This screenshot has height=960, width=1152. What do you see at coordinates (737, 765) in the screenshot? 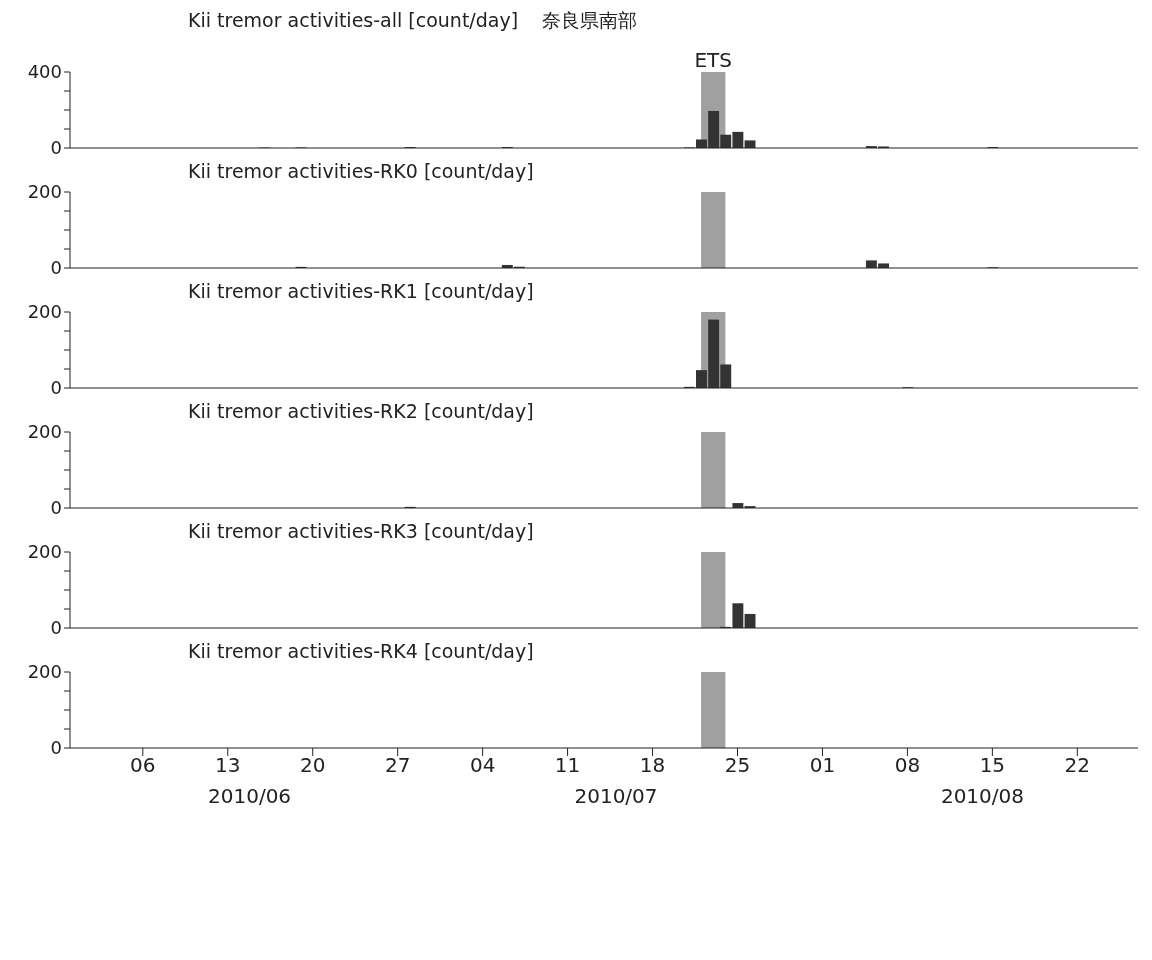
I see `x-tick-label: 25` at bounding box center [737, 765].